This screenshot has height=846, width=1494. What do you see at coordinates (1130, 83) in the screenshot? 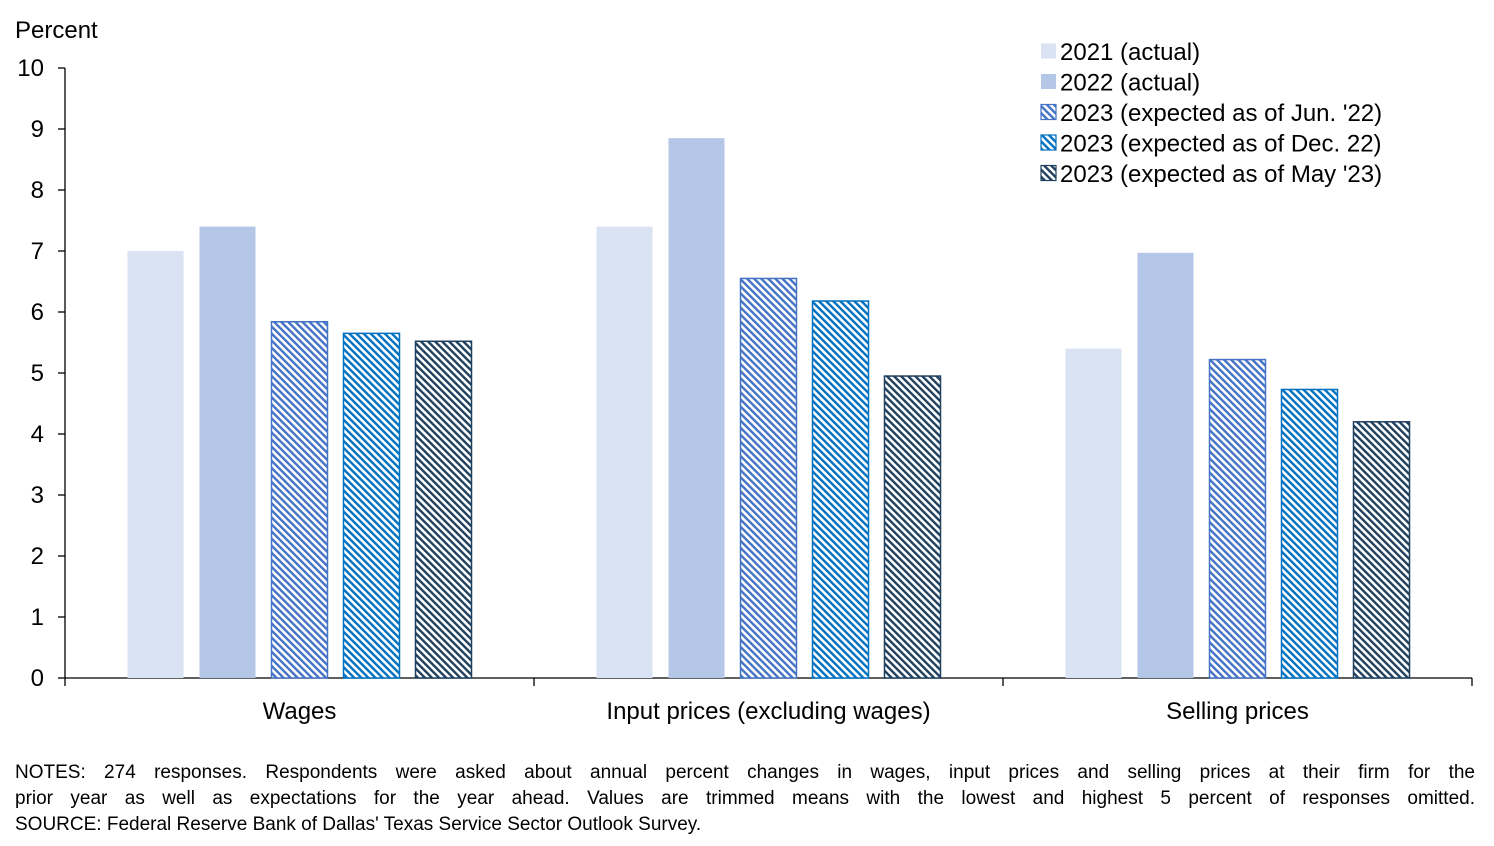
I see `legend-label: 2022 (actual)` at bounding box center [1130, 83].